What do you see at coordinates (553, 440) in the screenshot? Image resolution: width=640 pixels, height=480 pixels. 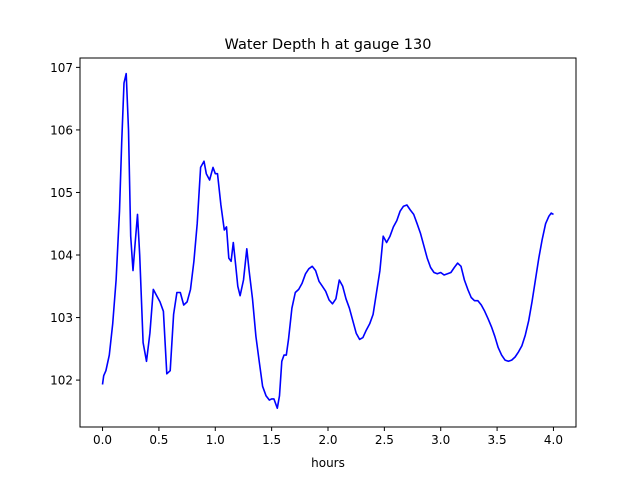 I see `x-tick-label: 4.0` at bounding box center [553, 440].